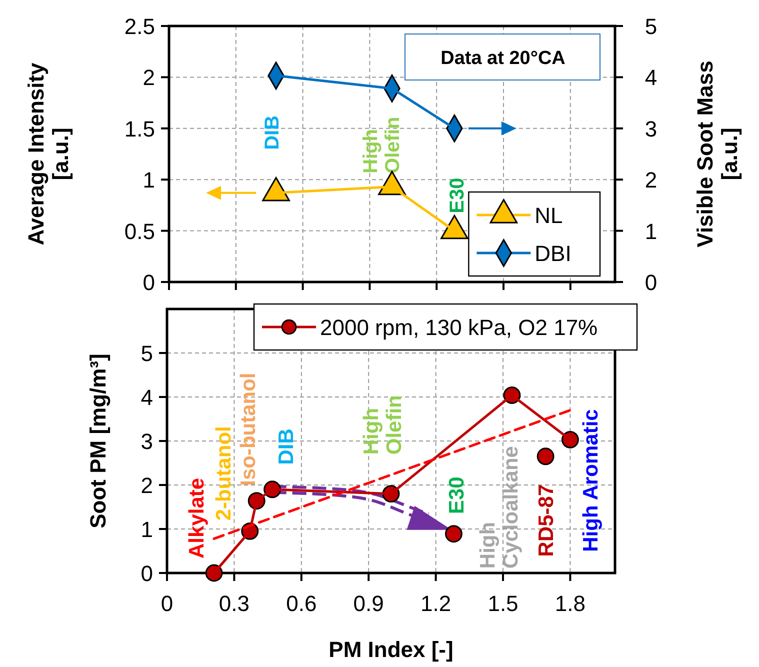  What do you see at coordinates (48, 154) in the screenshot?
I see `y-axis-title: Average Intensity [a.u.]` at bounding box center [48, 154].